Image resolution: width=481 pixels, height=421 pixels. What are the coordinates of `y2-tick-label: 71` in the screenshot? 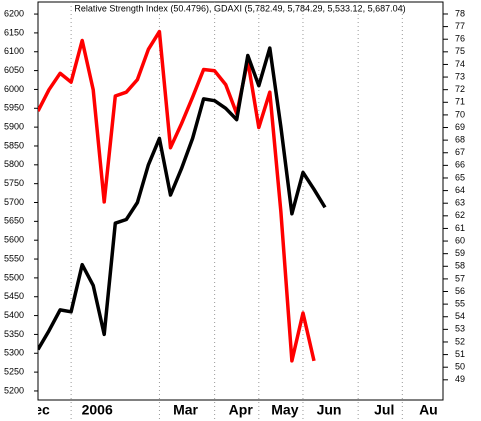 It's located at (460, 102).